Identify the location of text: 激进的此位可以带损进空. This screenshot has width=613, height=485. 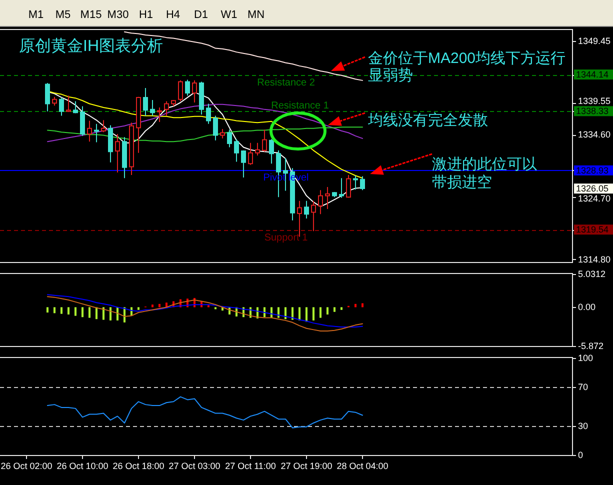
(484, 173).